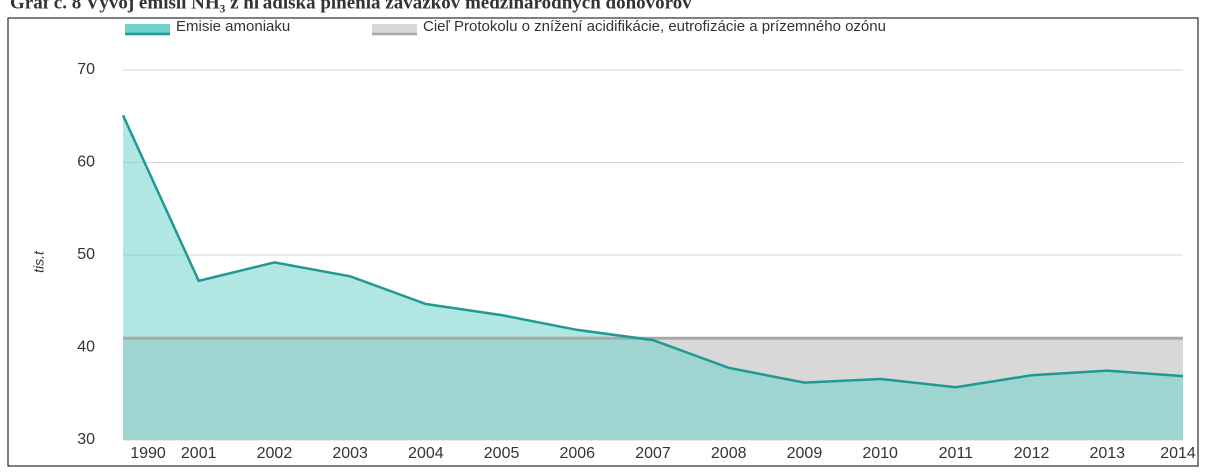  Describe the element at coordinates (653, 453) in the screenshot. I see `x-tick-label: 2007` at that location.